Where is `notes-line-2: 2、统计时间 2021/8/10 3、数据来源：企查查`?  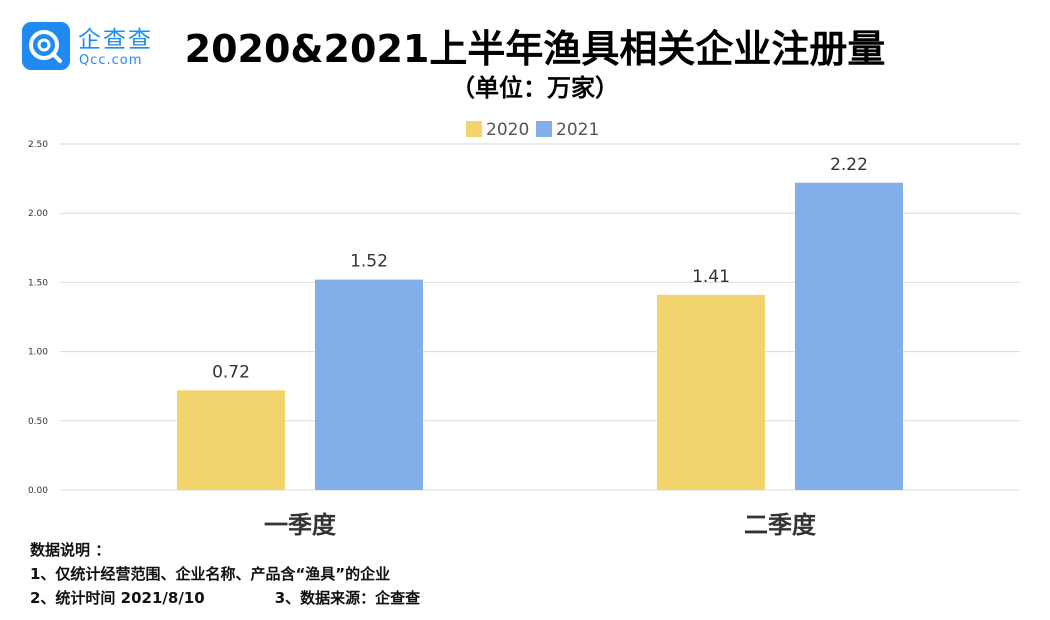
notes-line-2: 2、统计时间 2021/8/10 3、数据来源：企查查 is located at coordinates (380, 598).